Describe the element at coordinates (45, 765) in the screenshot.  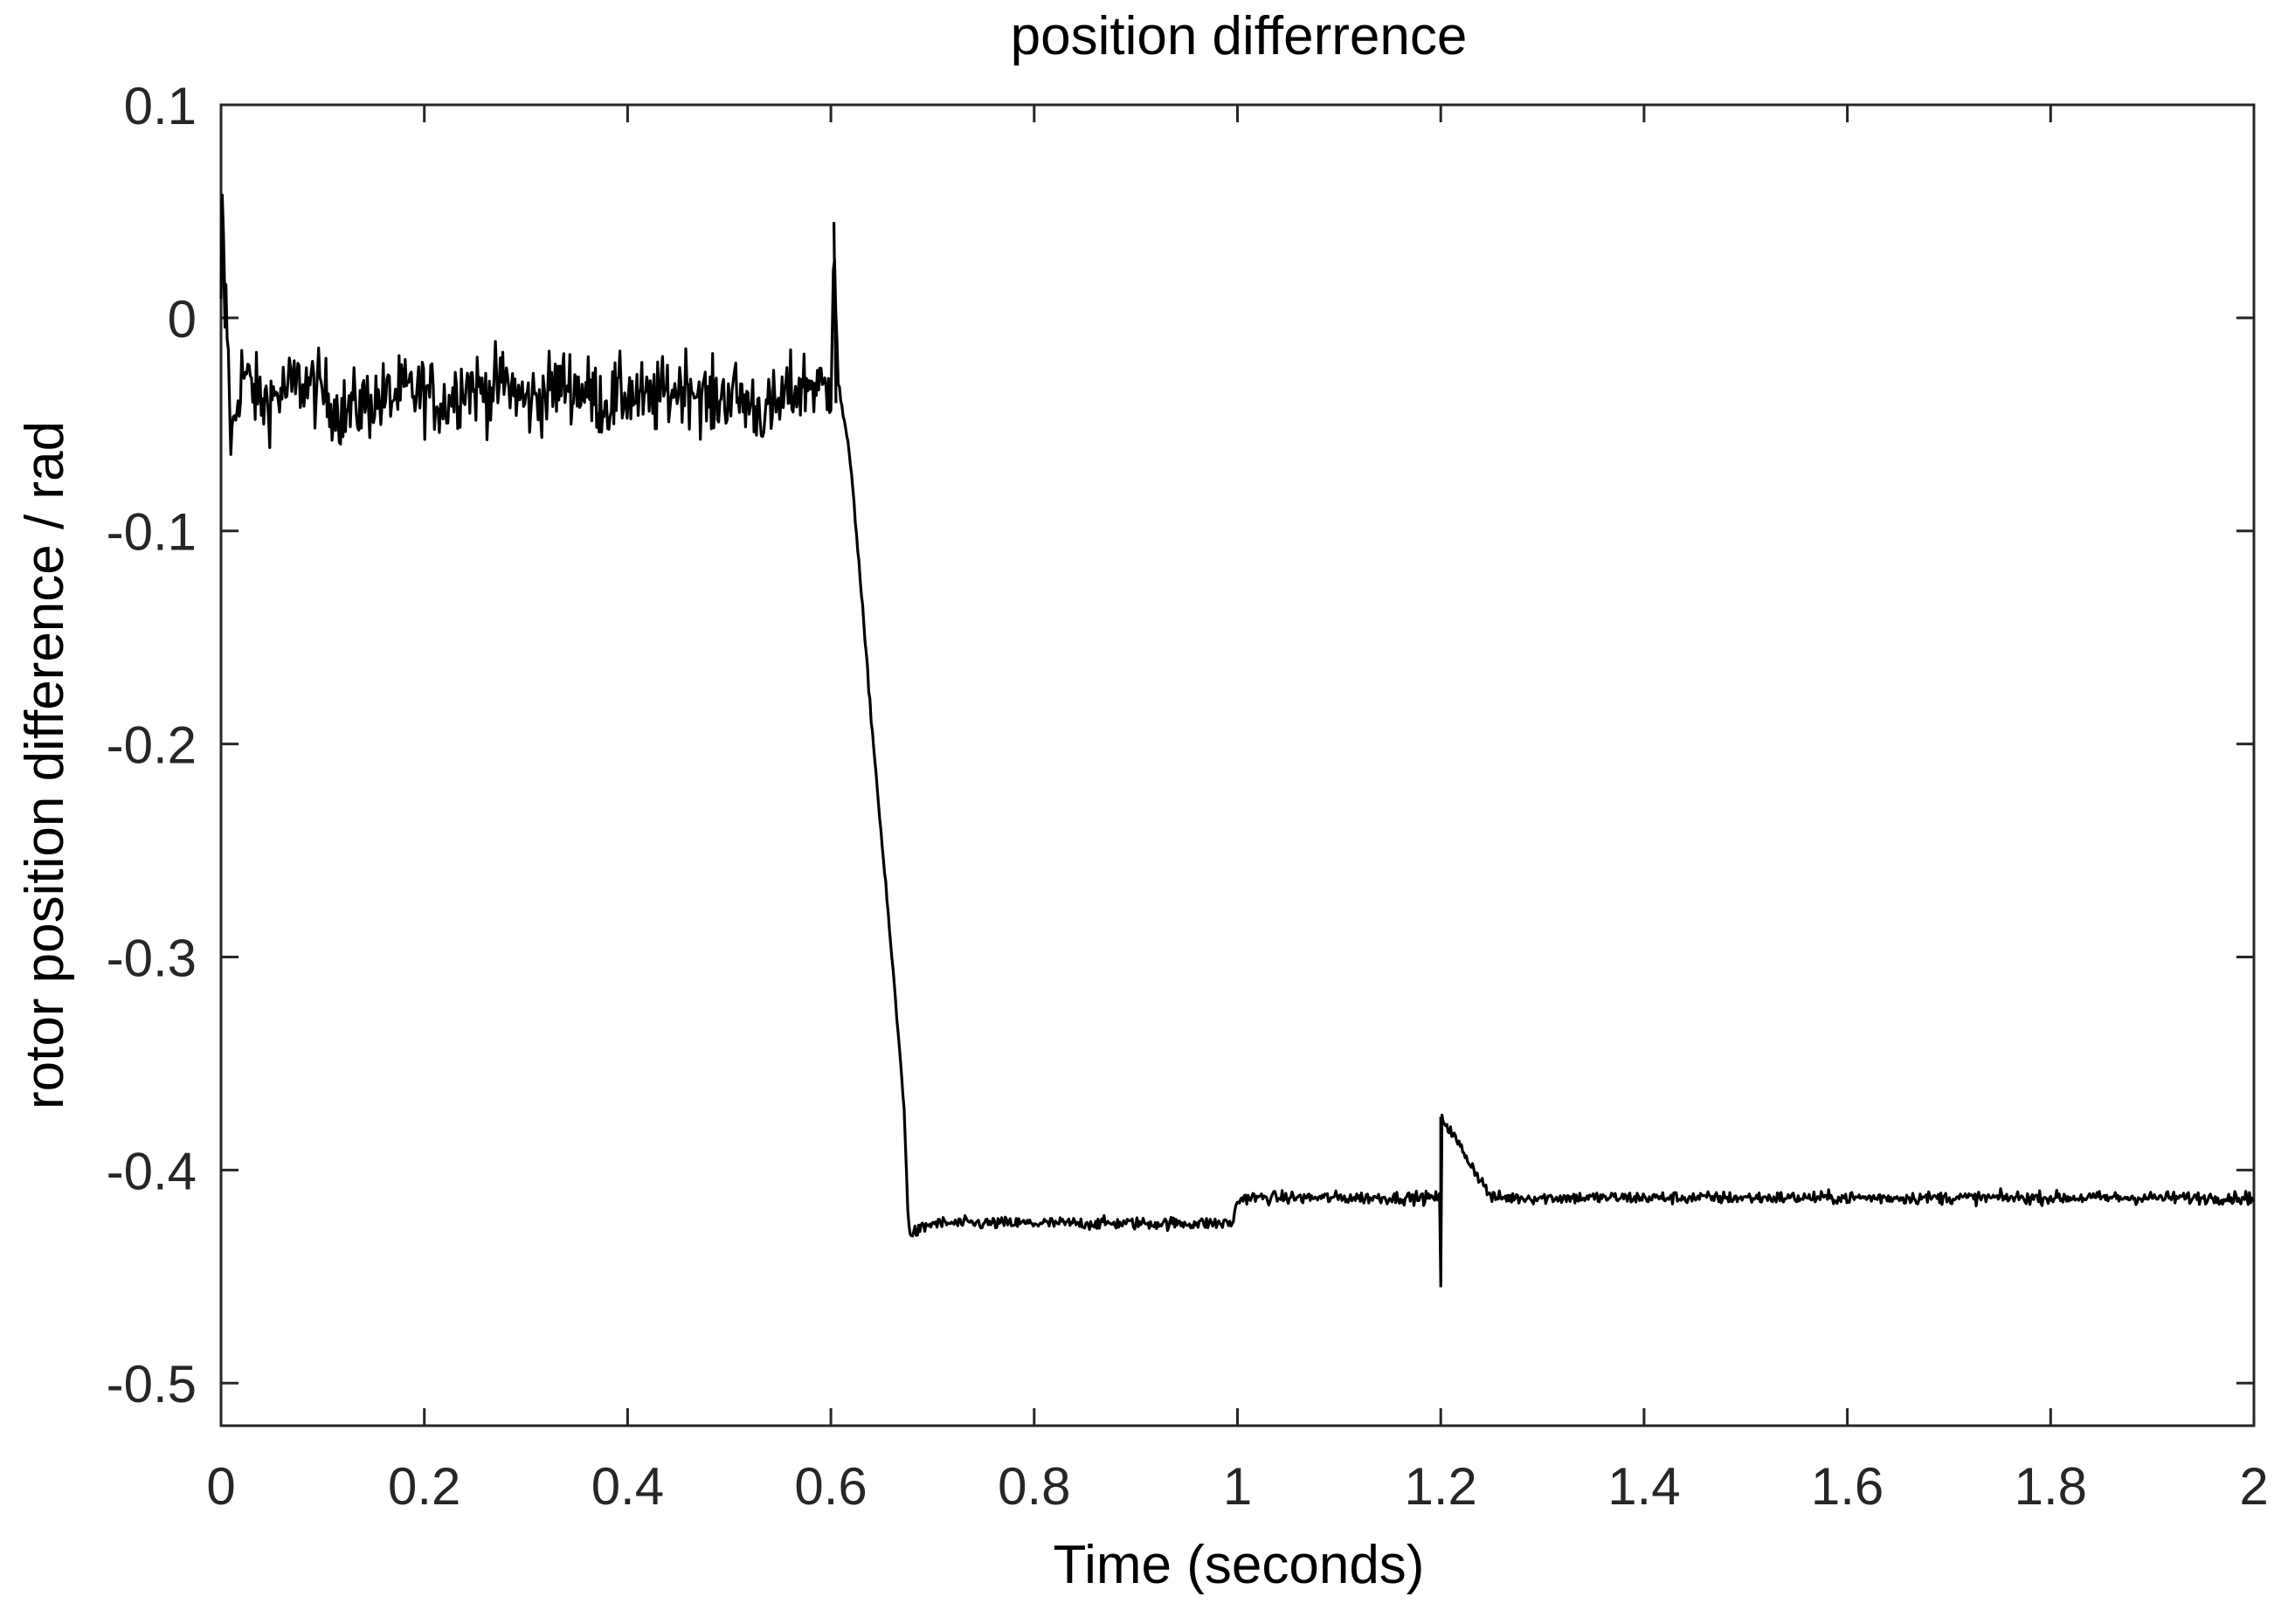
I see `y-axis-label: rotor position difference / rad` at that location.